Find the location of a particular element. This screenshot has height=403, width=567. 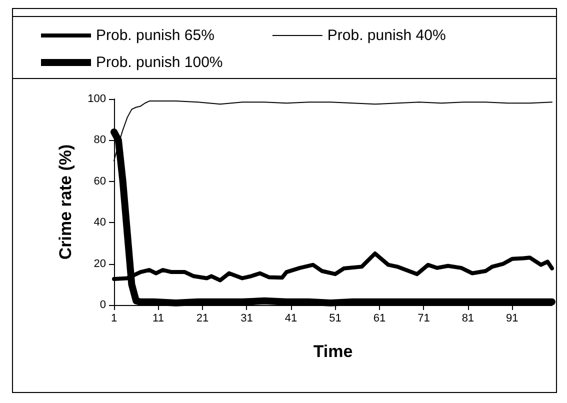

y-tick-label: 40 is located at coordinates (100, 222).